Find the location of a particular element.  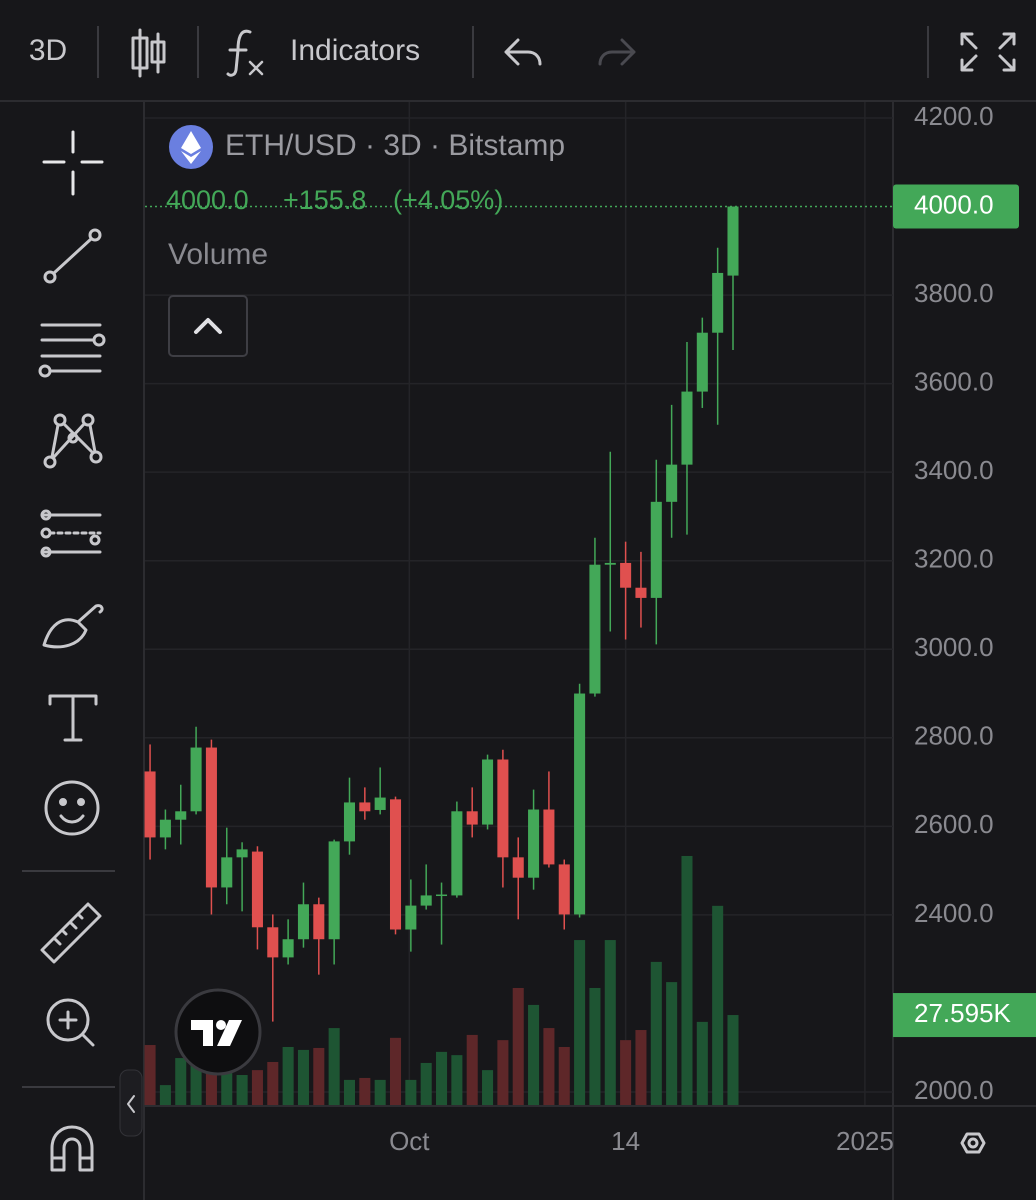

last-price-label: 4000.0 is located at coordinates (954, 204).